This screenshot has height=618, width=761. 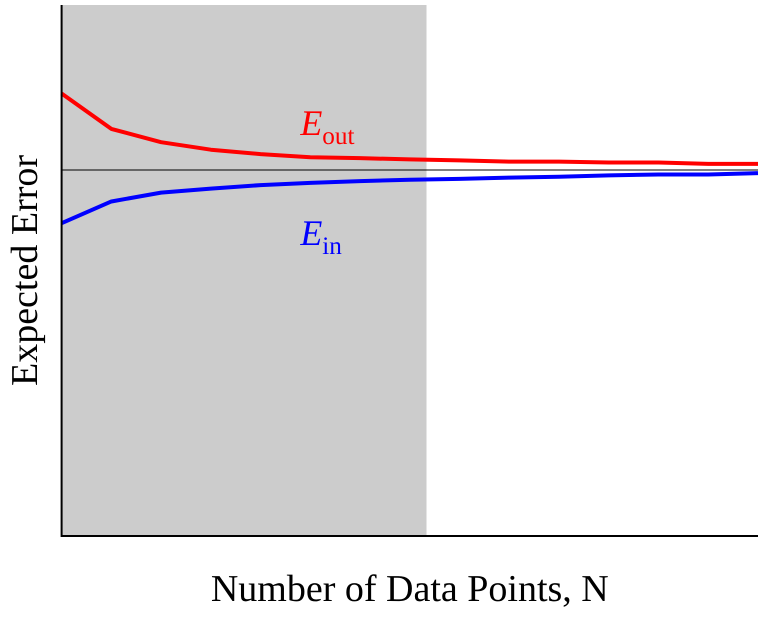 What do you see at coordinates (25, 270) in the screenshot?
I see `y-axis-title: Expected Error` at bounding box center [25, 270].